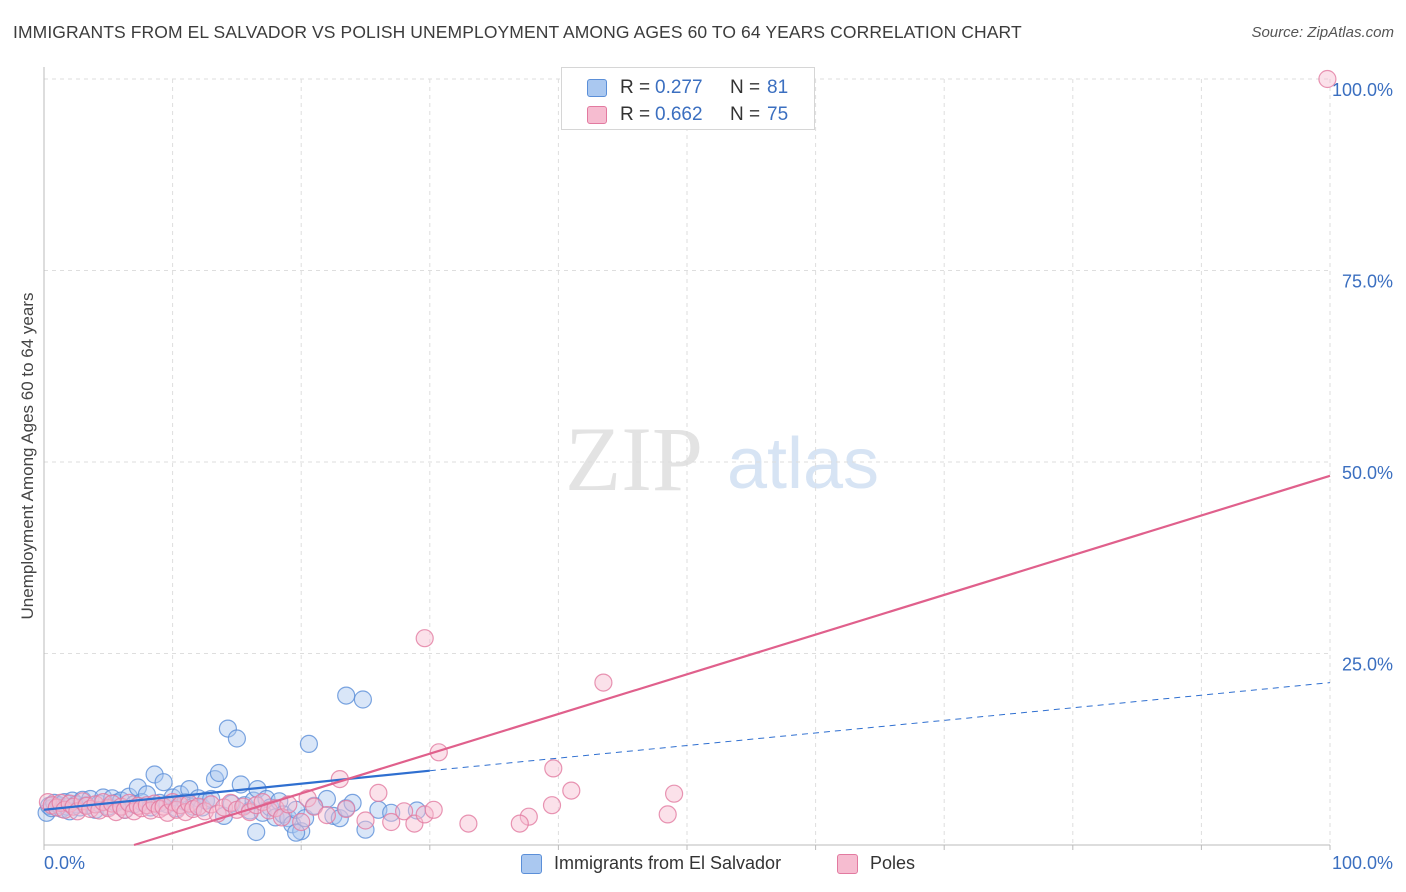  Describe the element at coordinates (1322, 32) in the screenshot. I see `source-credit: Source: ZipAtlas.com` at that location.